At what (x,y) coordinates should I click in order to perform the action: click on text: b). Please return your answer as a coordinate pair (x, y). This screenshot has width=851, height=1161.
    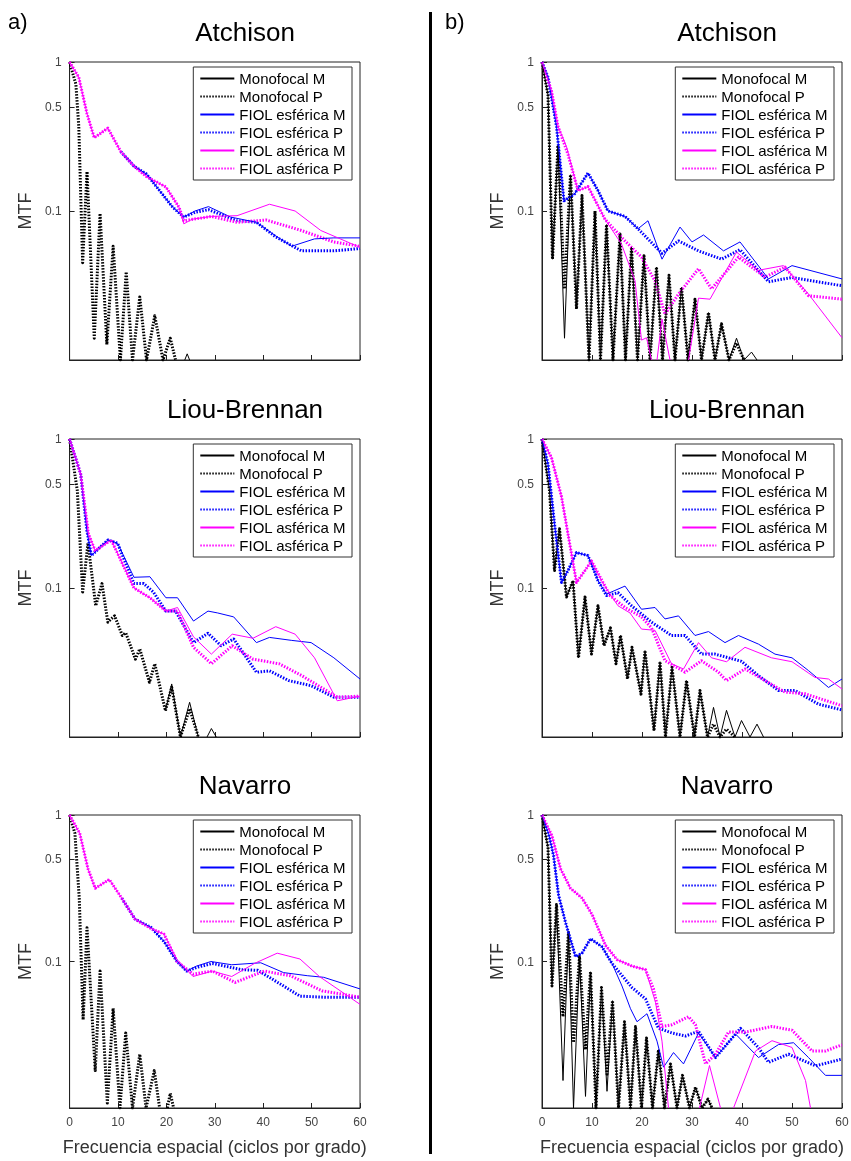
    Looking at the image, I should click on (455, 21).